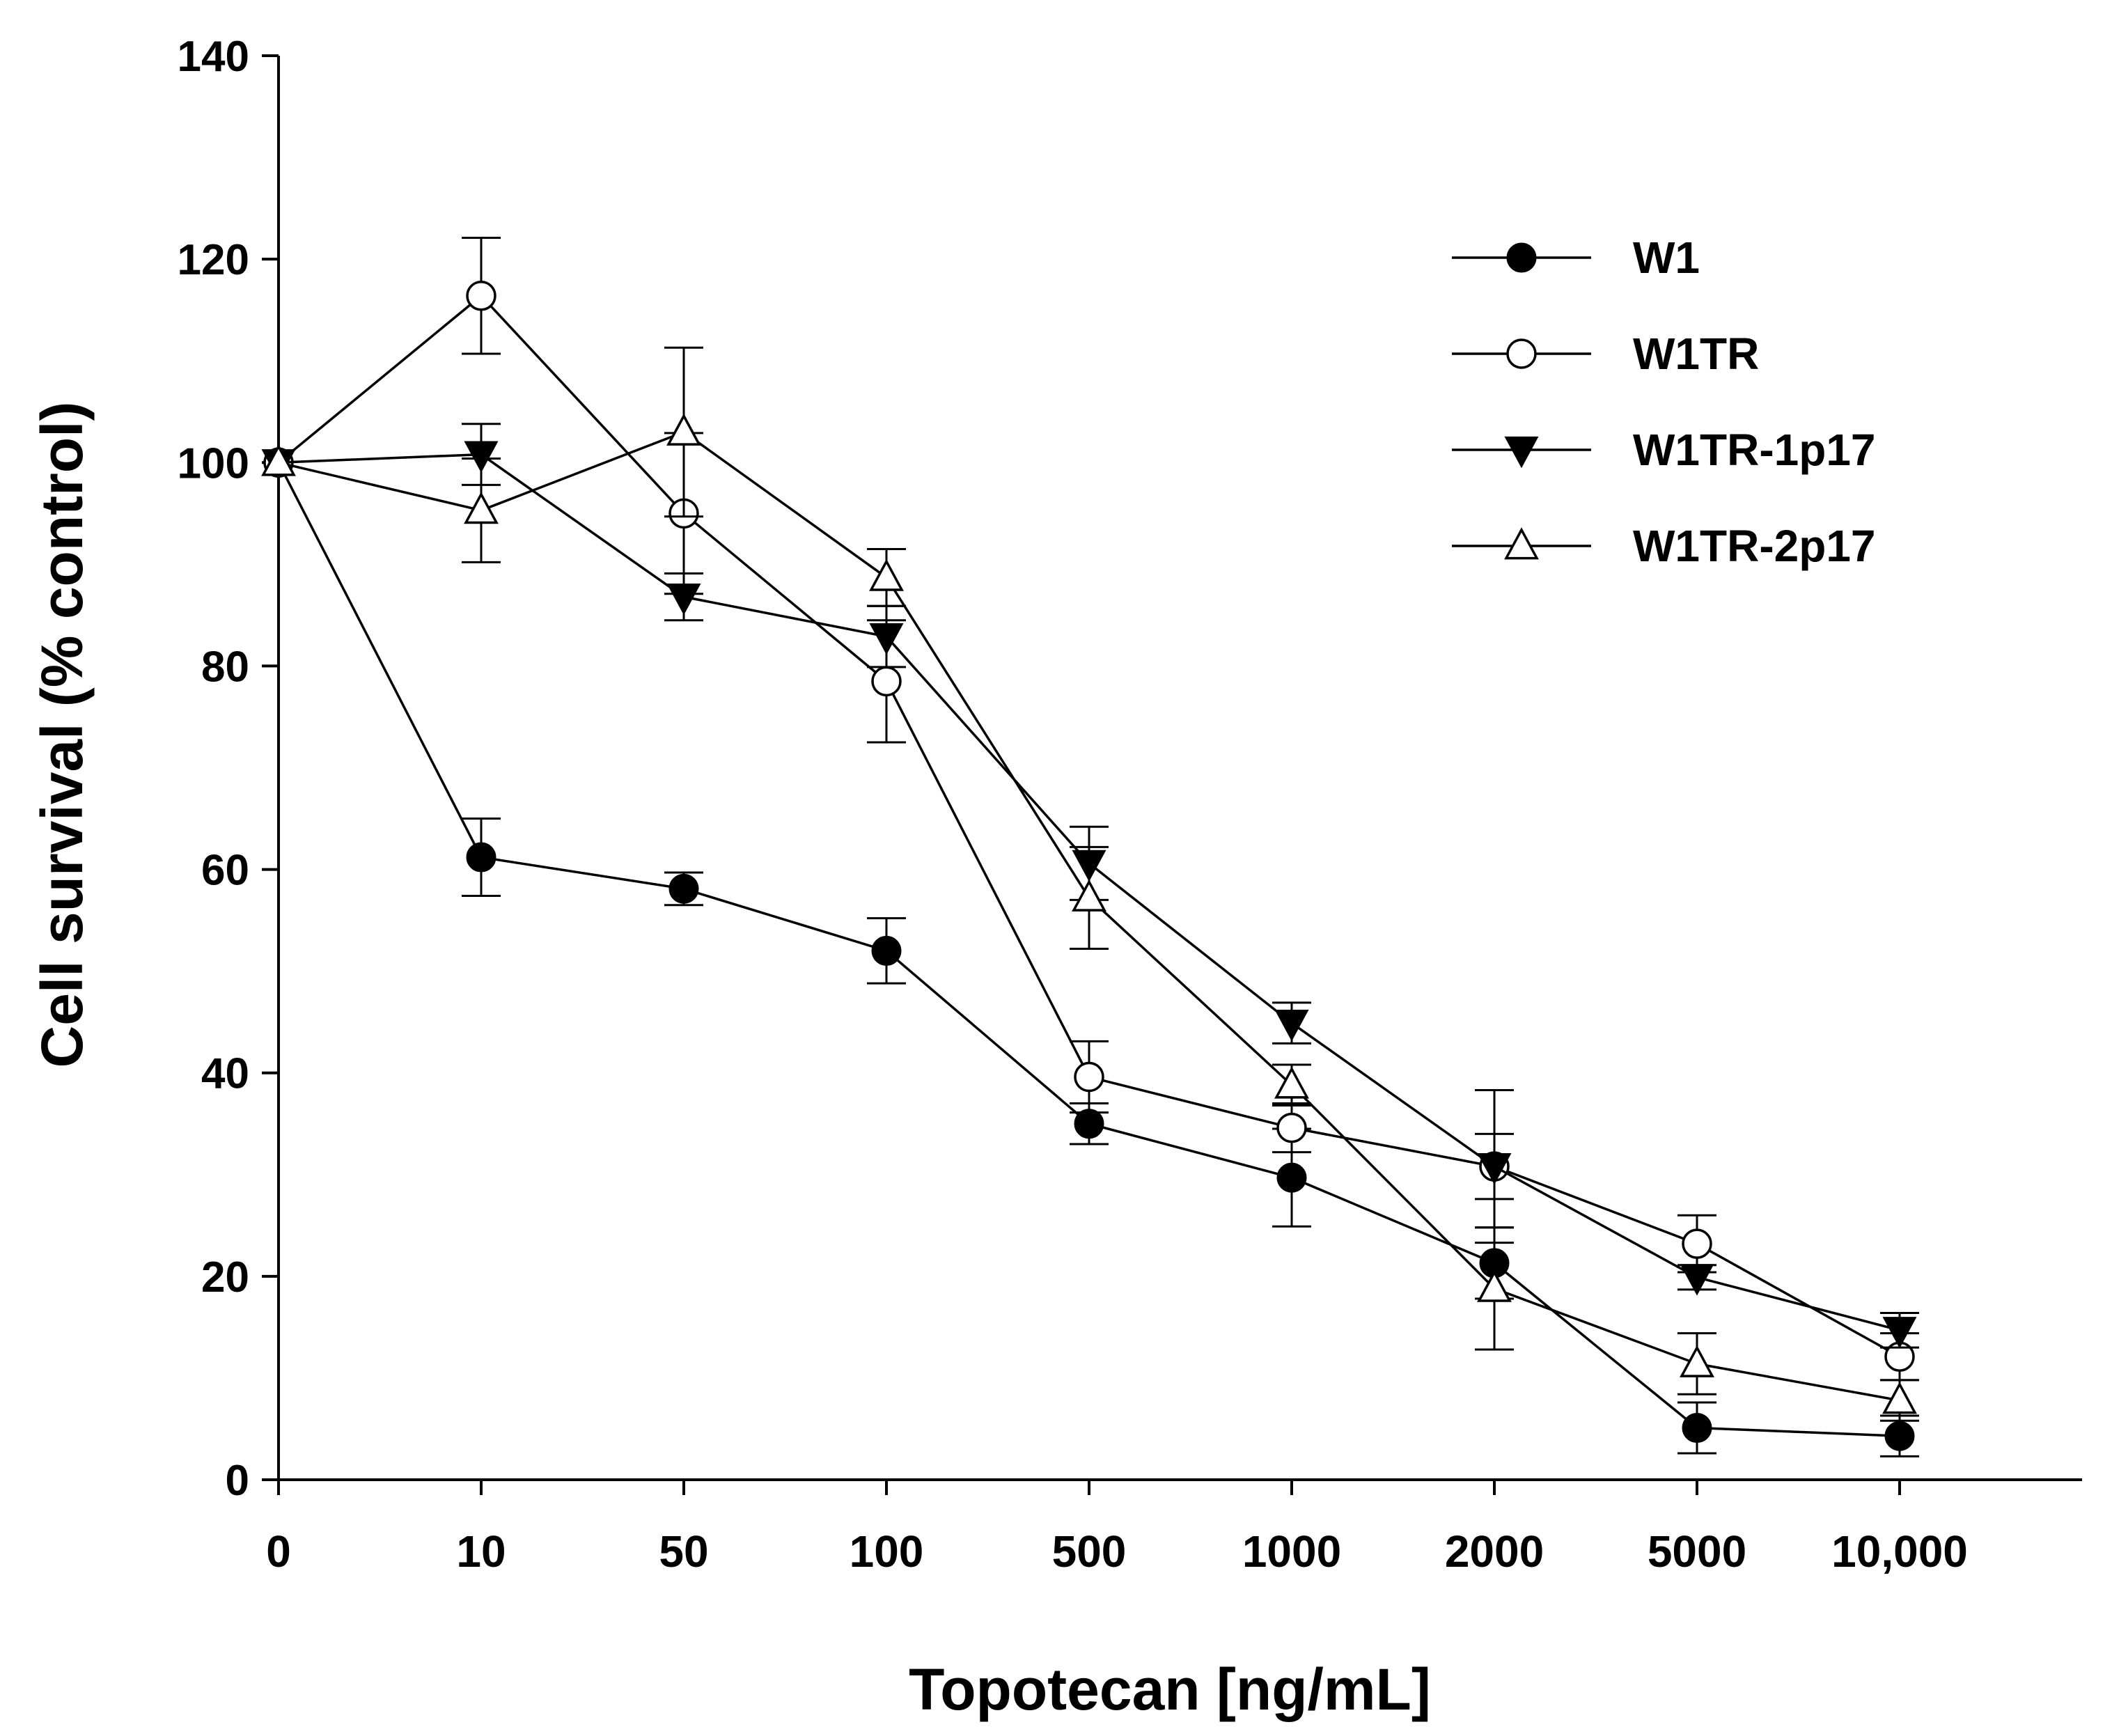 The image size is (2112, 1736). Describe the element at coordinates (1576, 258) in the screenshot. I see `legend-item-w1: W1` at that location.